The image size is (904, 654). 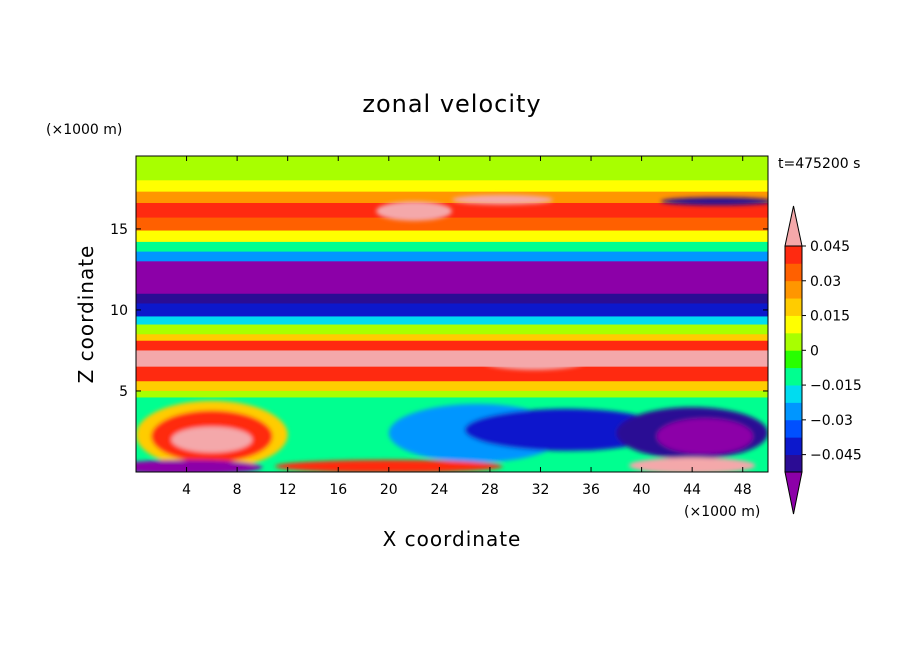 I want to click on x-tick-label-9: 40, so click(x=642, y=490).